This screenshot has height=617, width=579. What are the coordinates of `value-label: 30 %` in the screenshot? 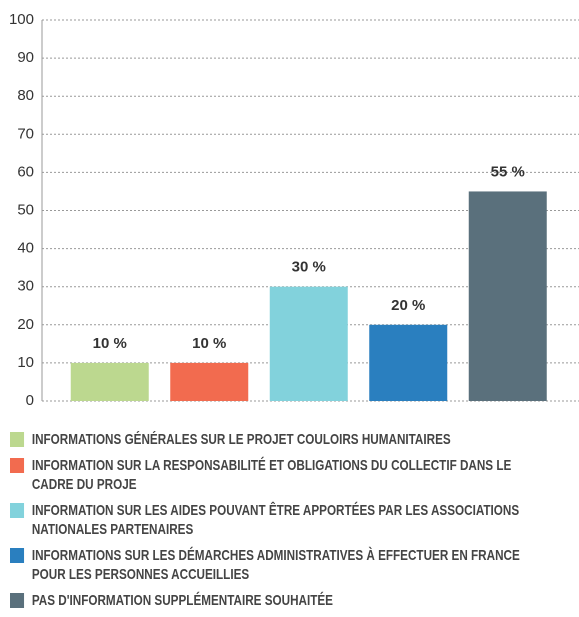 It's located at (309, 267).